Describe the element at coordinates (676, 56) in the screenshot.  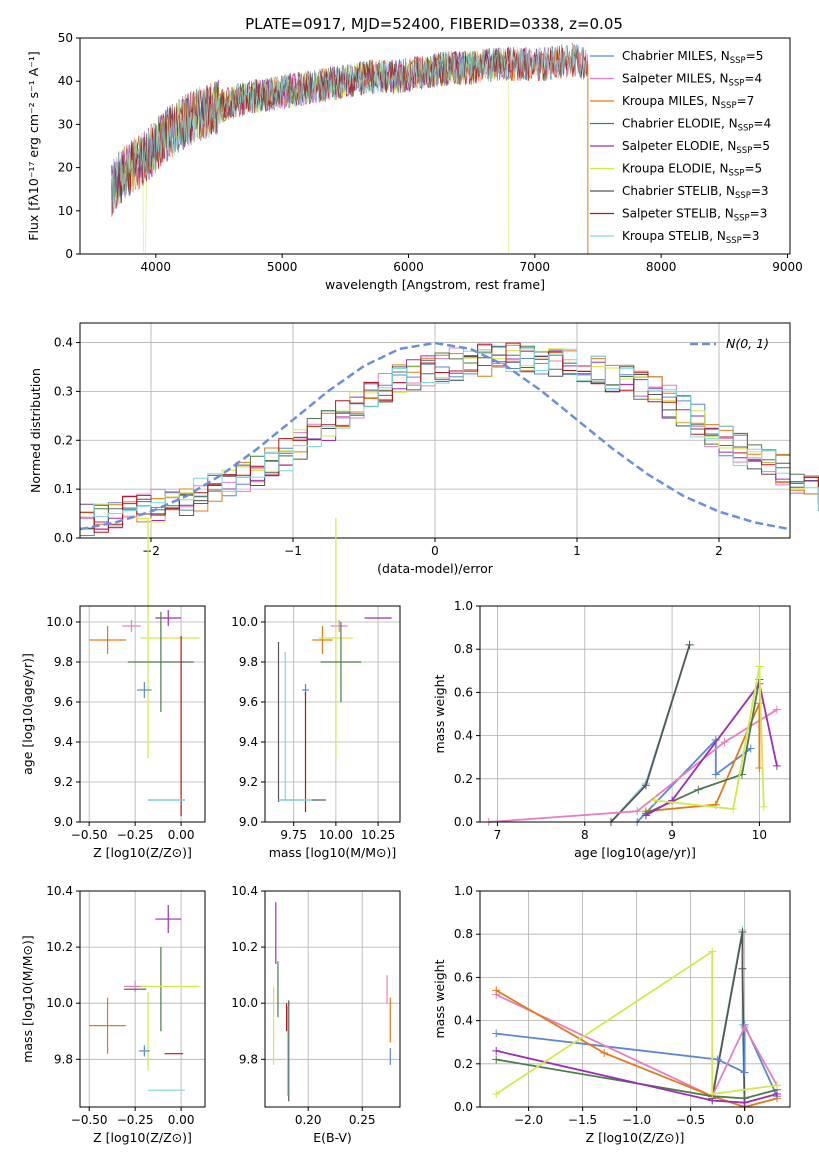
I see `legend-label-main: Chabrier MILES, N` at that location.